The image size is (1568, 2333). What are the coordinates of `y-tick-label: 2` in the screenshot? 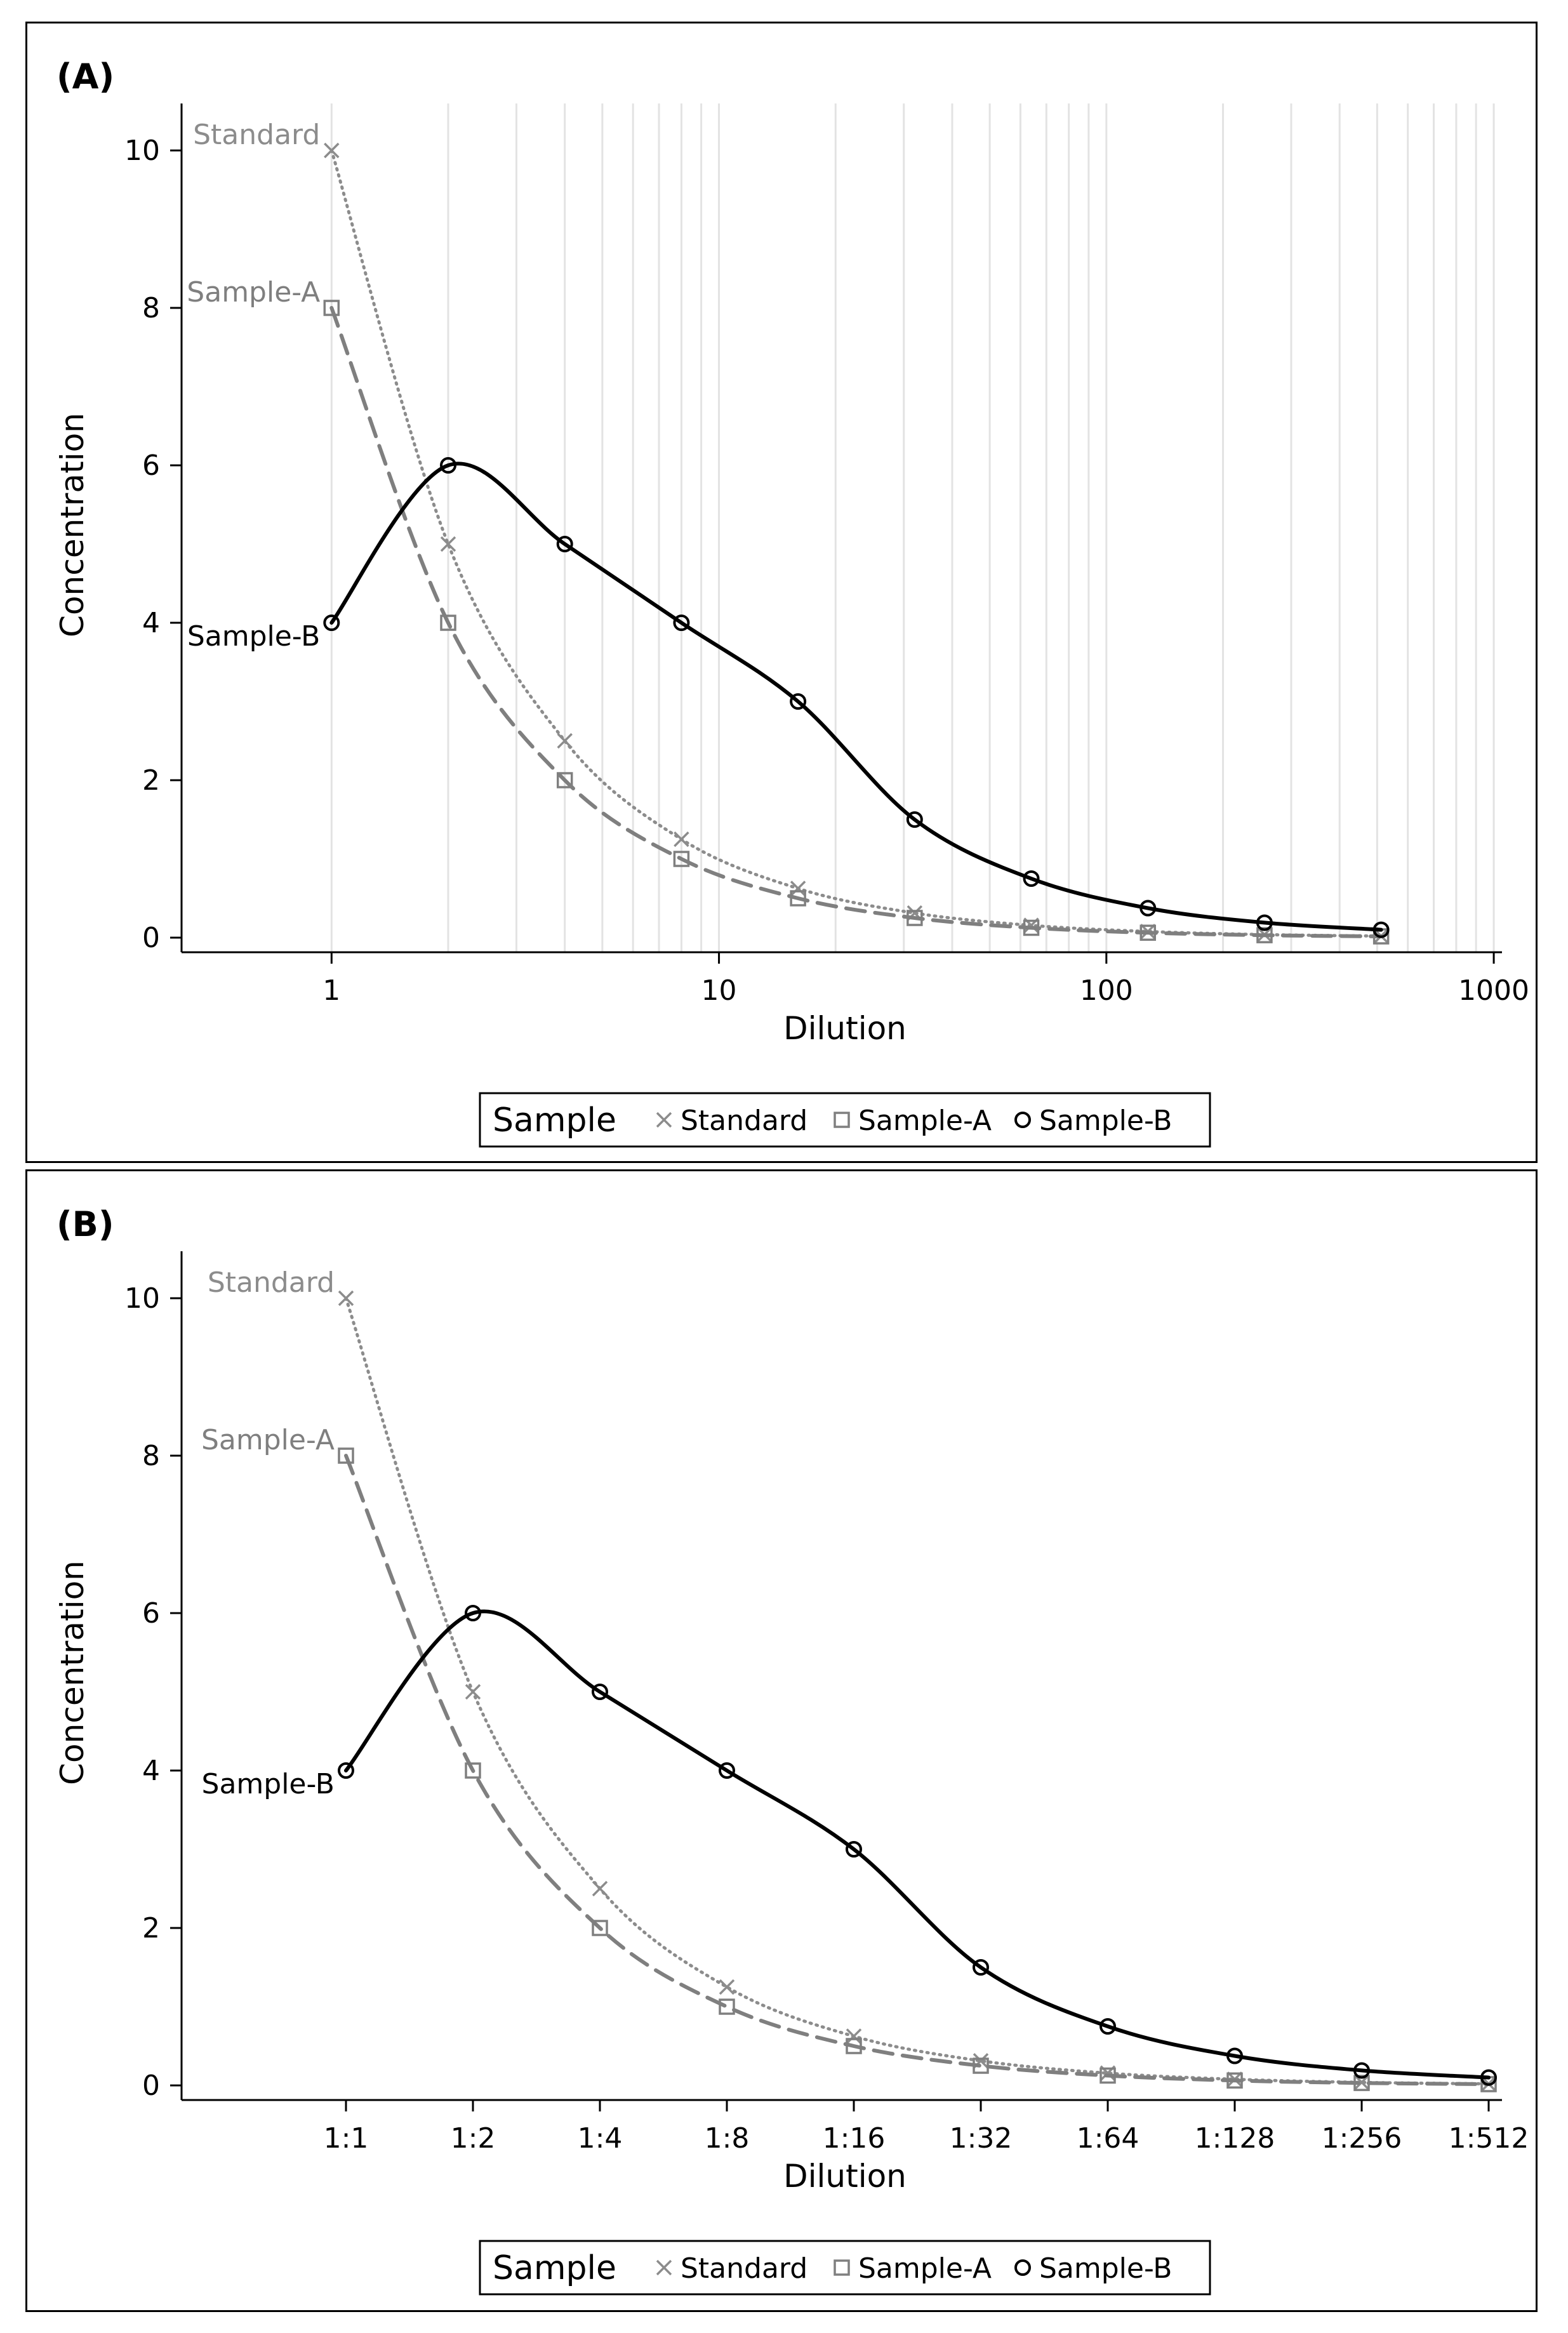 It's located at (151, 1928).